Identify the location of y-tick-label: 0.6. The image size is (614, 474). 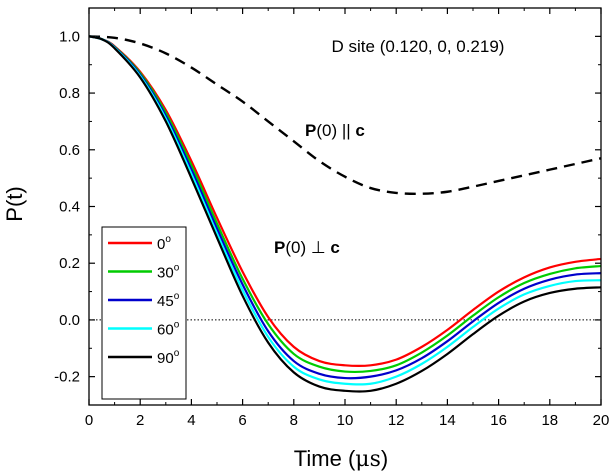
(69, 150).